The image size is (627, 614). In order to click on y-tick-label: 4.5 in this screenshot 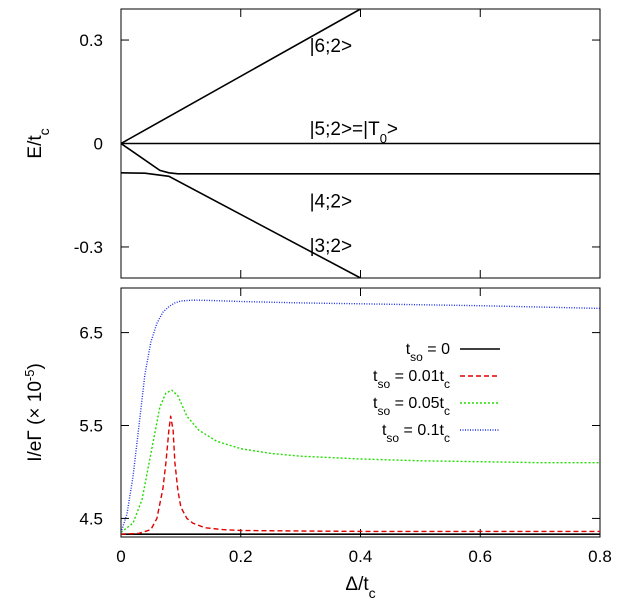, I will do `click(91, 518)`.